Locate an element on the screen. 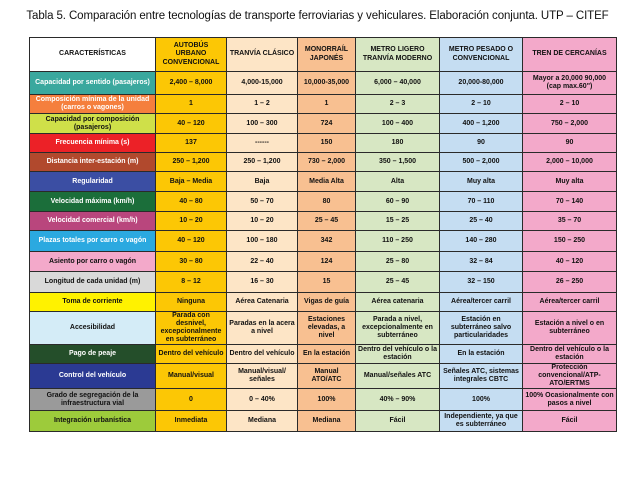  table-cell: 15 – 25 is located at coordinates (397, 221).